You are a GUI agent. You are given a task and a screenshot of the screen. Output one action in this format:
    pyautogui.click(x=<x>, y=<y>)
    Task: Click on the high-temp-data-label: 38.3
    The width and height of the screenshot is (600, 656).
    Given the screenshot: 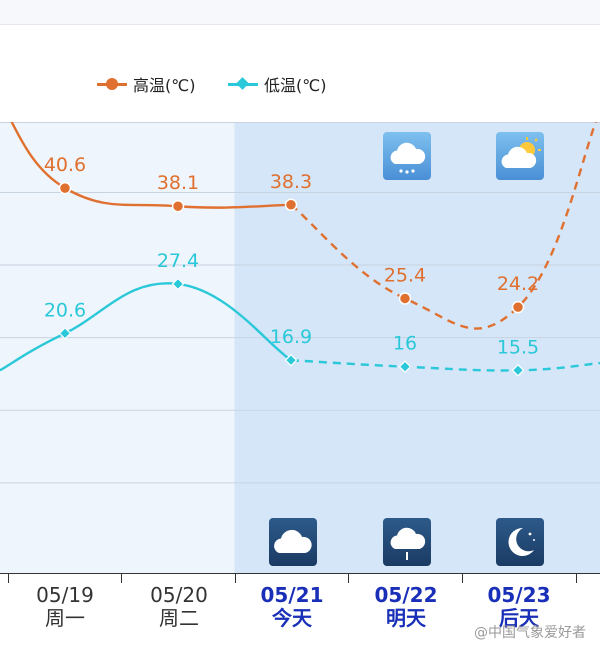 What is the action you would take?
    pyautogui.click(x=291, y=182)
    